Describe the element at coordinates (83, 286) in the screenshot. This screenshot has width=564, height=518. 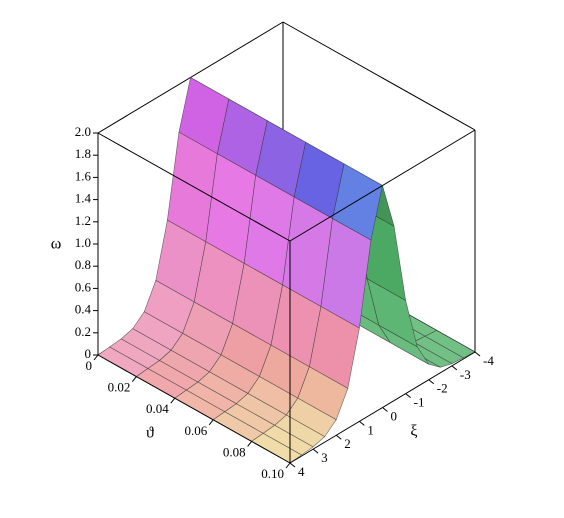
I see `z-tick-label: 0.6` at that location.